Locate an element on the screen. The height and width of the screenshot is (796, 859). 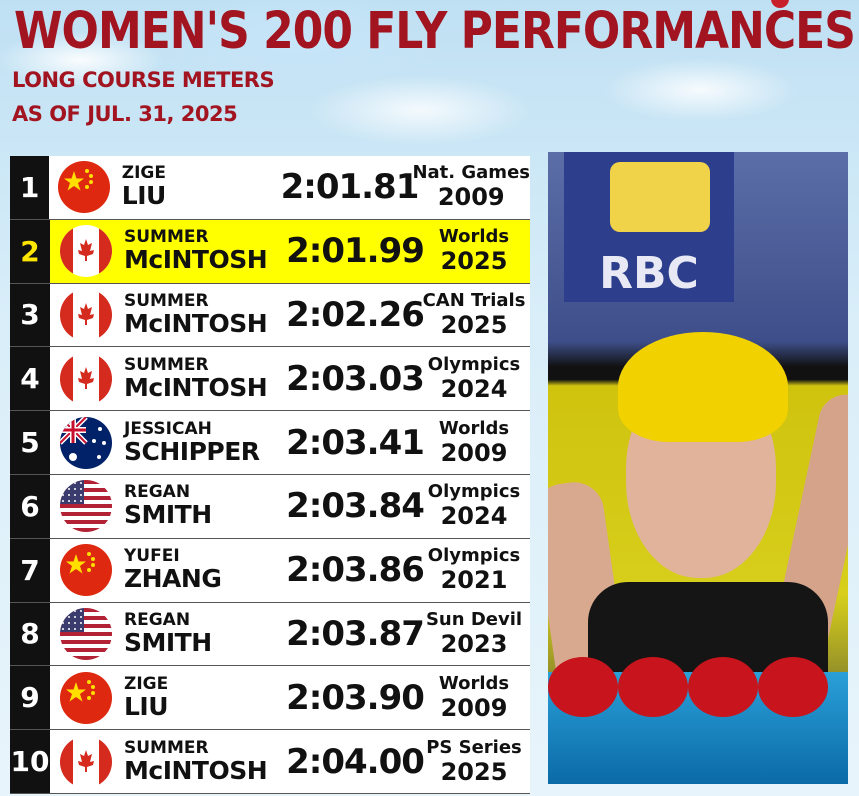
table-row: 5 JESSICAH SCHIPPER 2:03.41 Worlds 2009 is located at coordinates (270, 443).